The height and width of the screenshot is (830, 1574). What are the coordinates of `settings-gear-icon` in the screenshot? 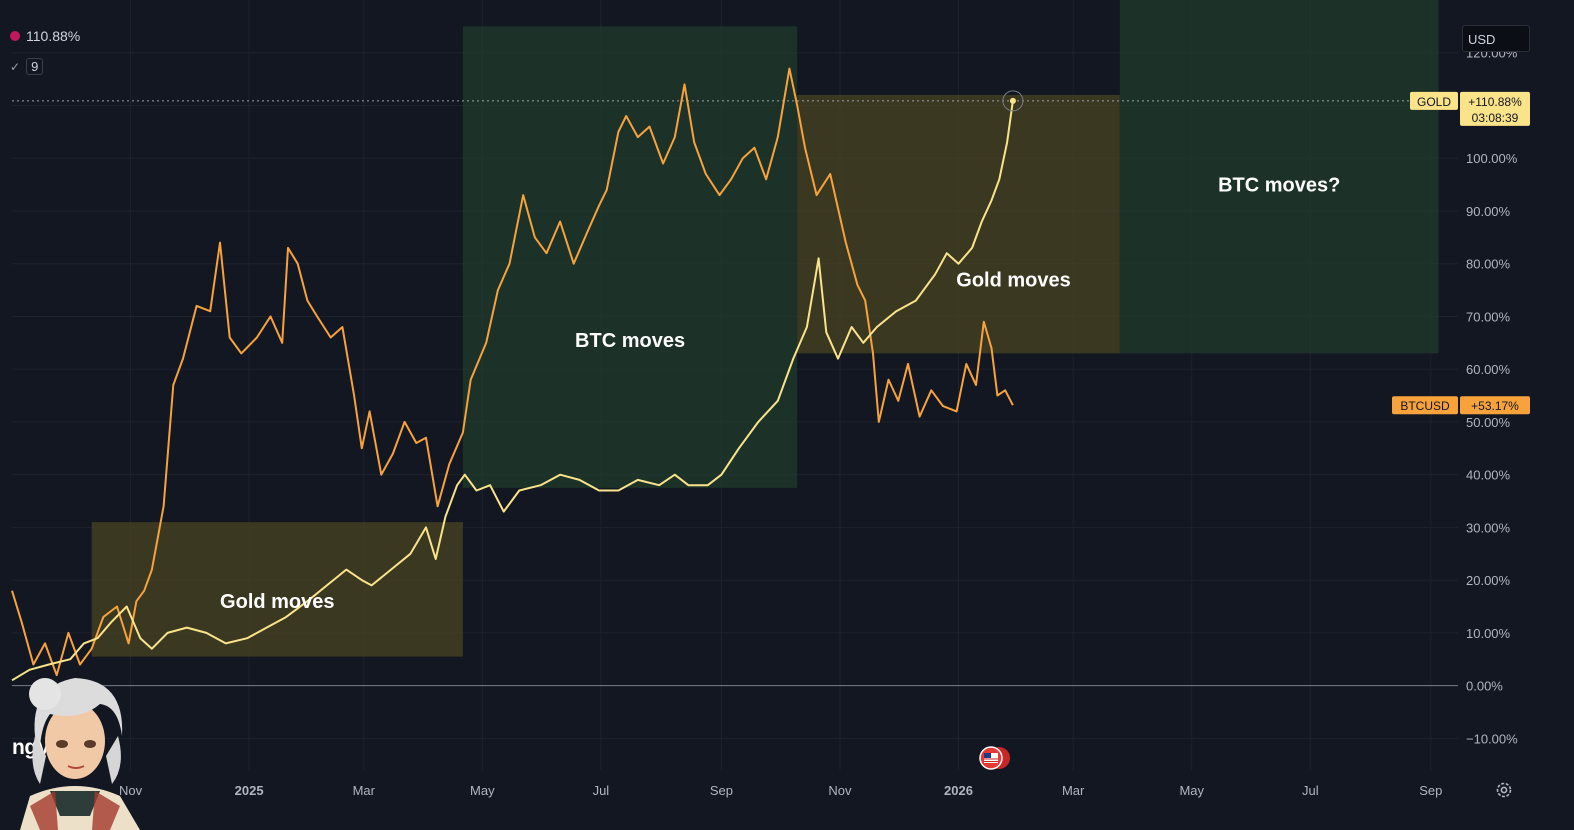 It's located at (1504, 790).